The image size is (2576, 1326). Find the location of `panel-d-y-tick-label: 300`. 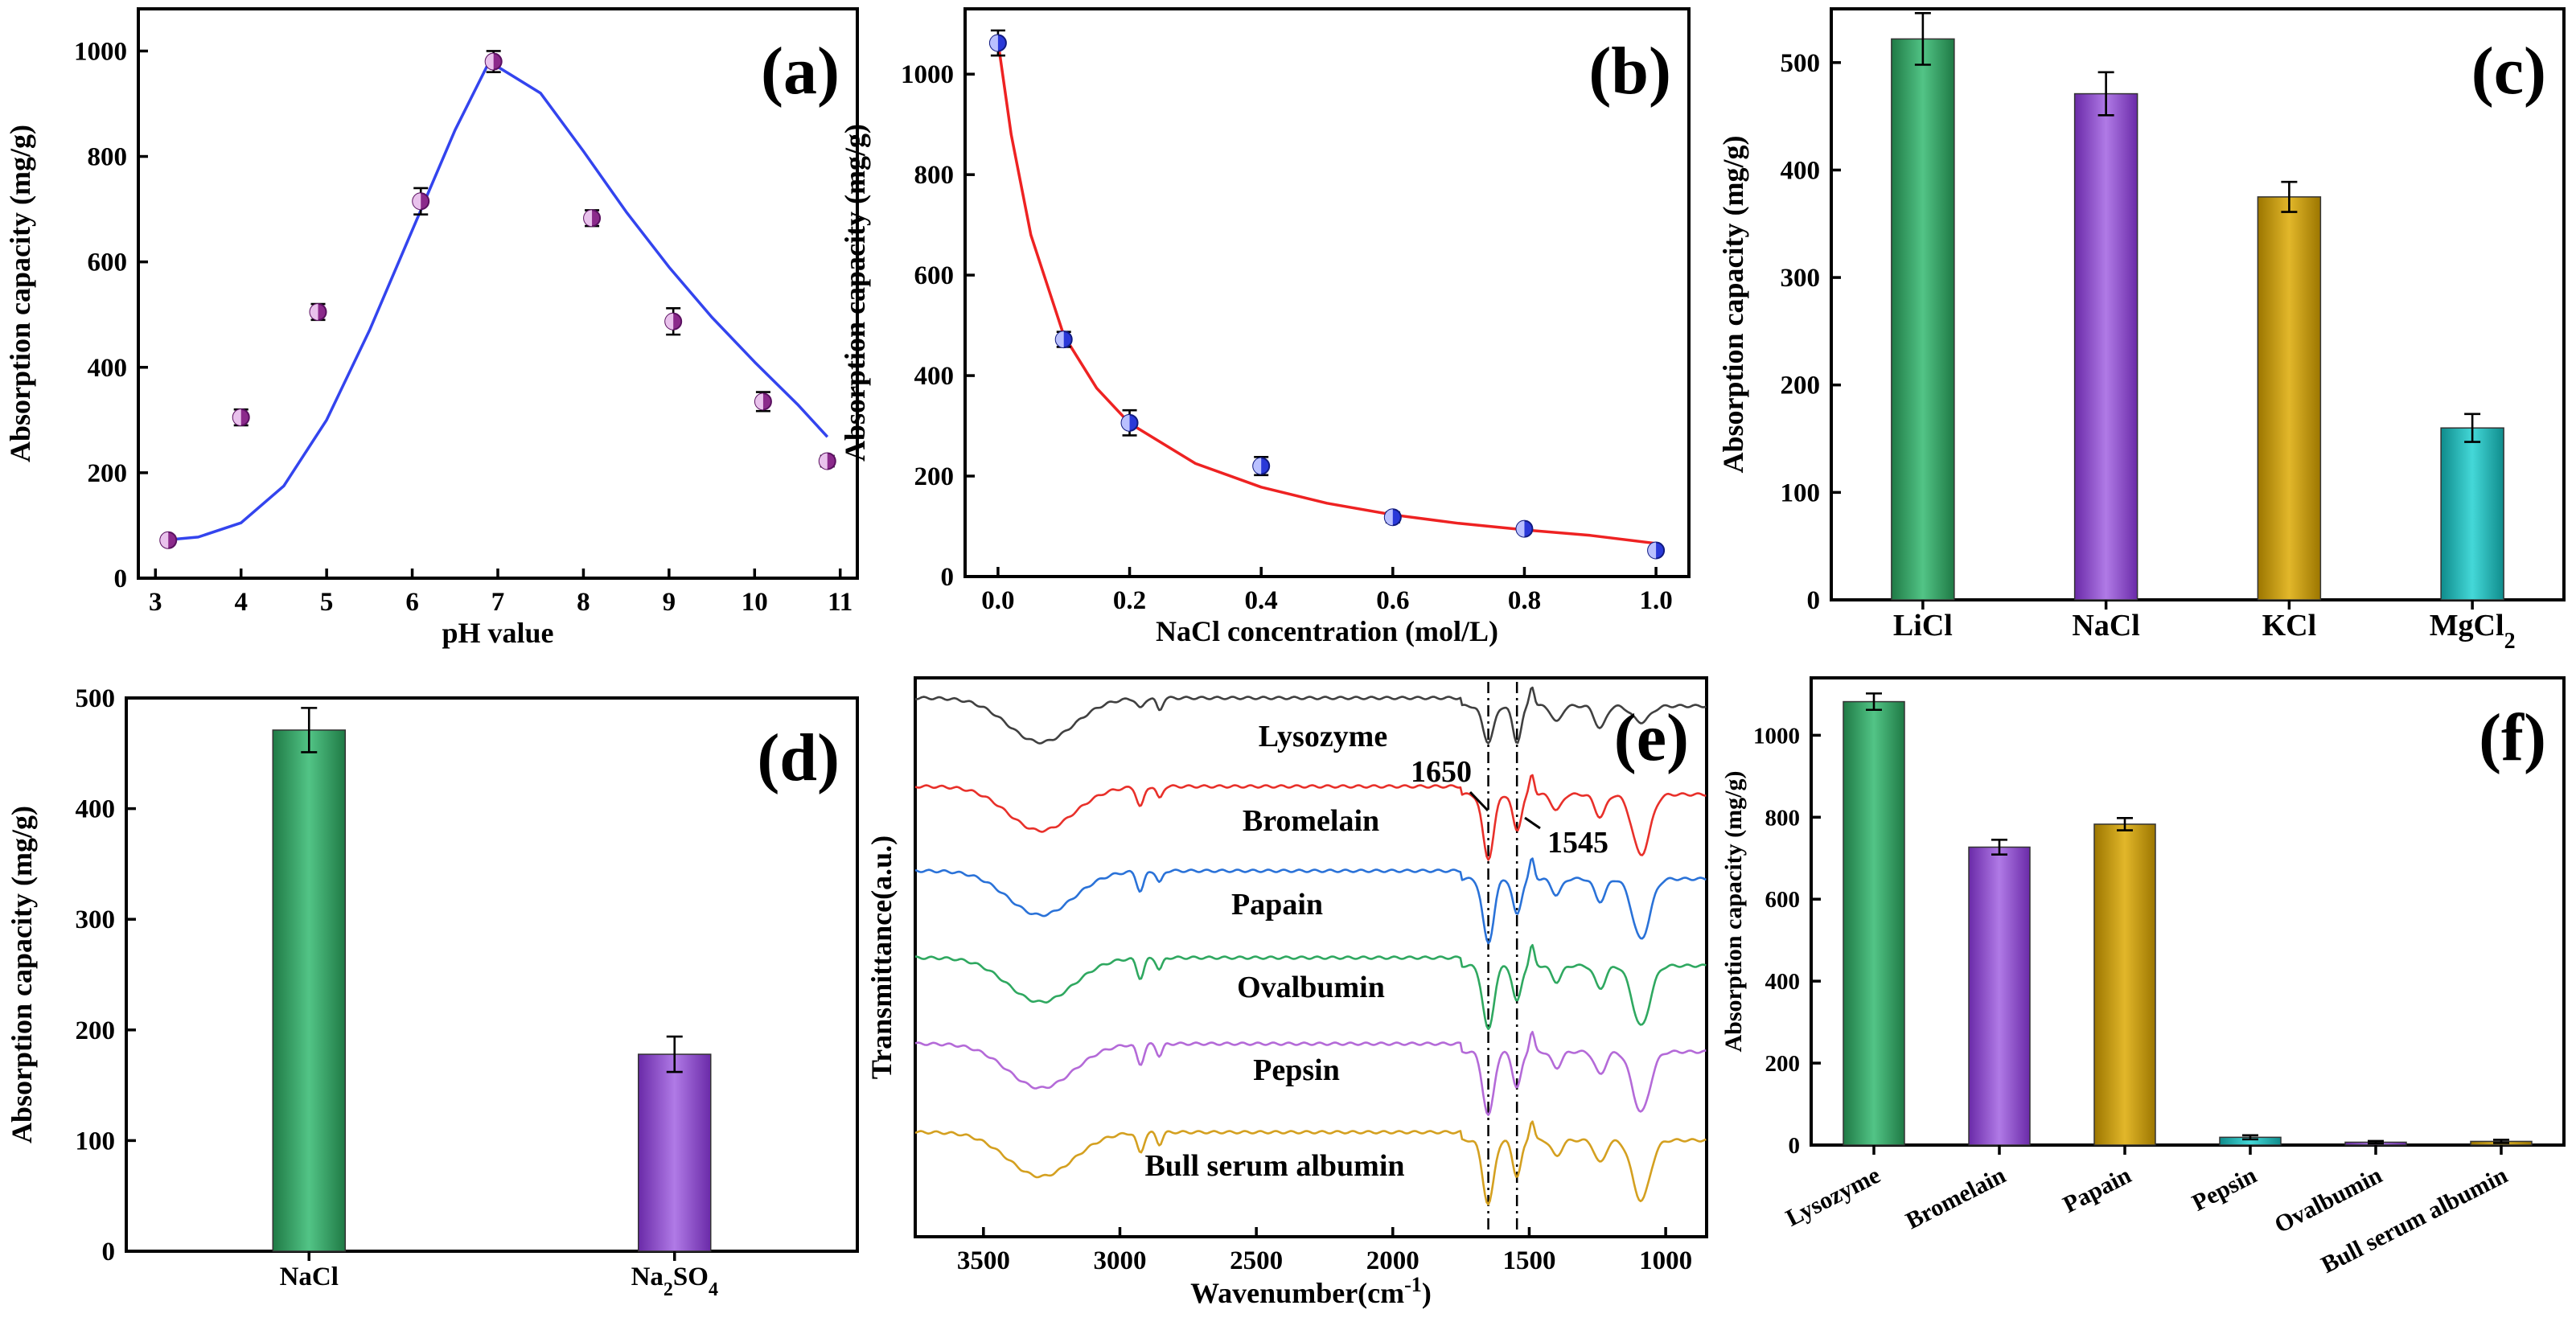

panel-d-y-tick-label: 300 is located at coordinates (96, 920).